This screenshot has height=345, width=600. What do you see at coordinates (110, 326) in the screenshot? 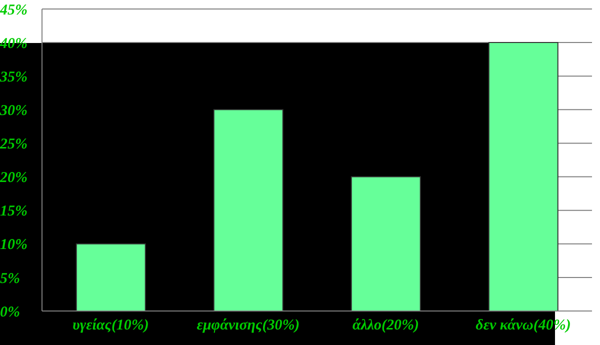
I see `x-tick-label: υγείας(10%)` at bounding box center [110, 326].